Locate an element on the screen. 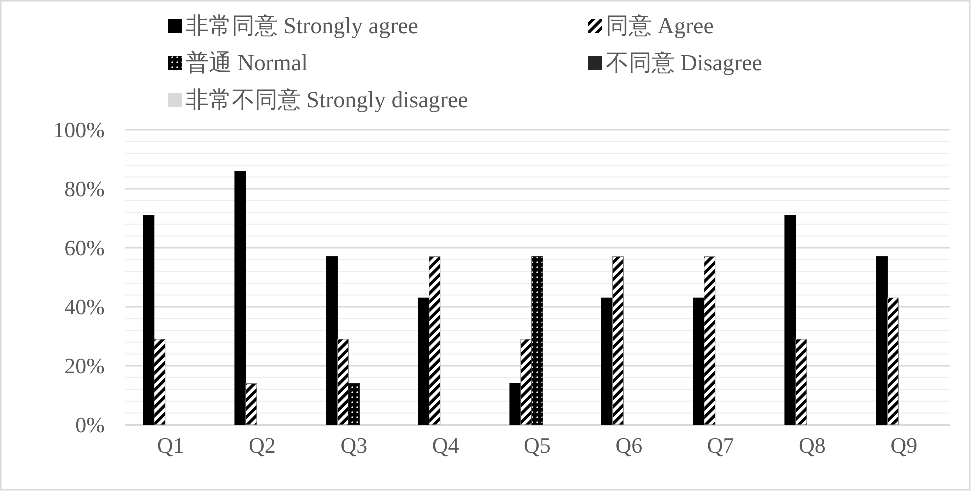  x-tick-label: Q7 is located at coordinates (720, 445).